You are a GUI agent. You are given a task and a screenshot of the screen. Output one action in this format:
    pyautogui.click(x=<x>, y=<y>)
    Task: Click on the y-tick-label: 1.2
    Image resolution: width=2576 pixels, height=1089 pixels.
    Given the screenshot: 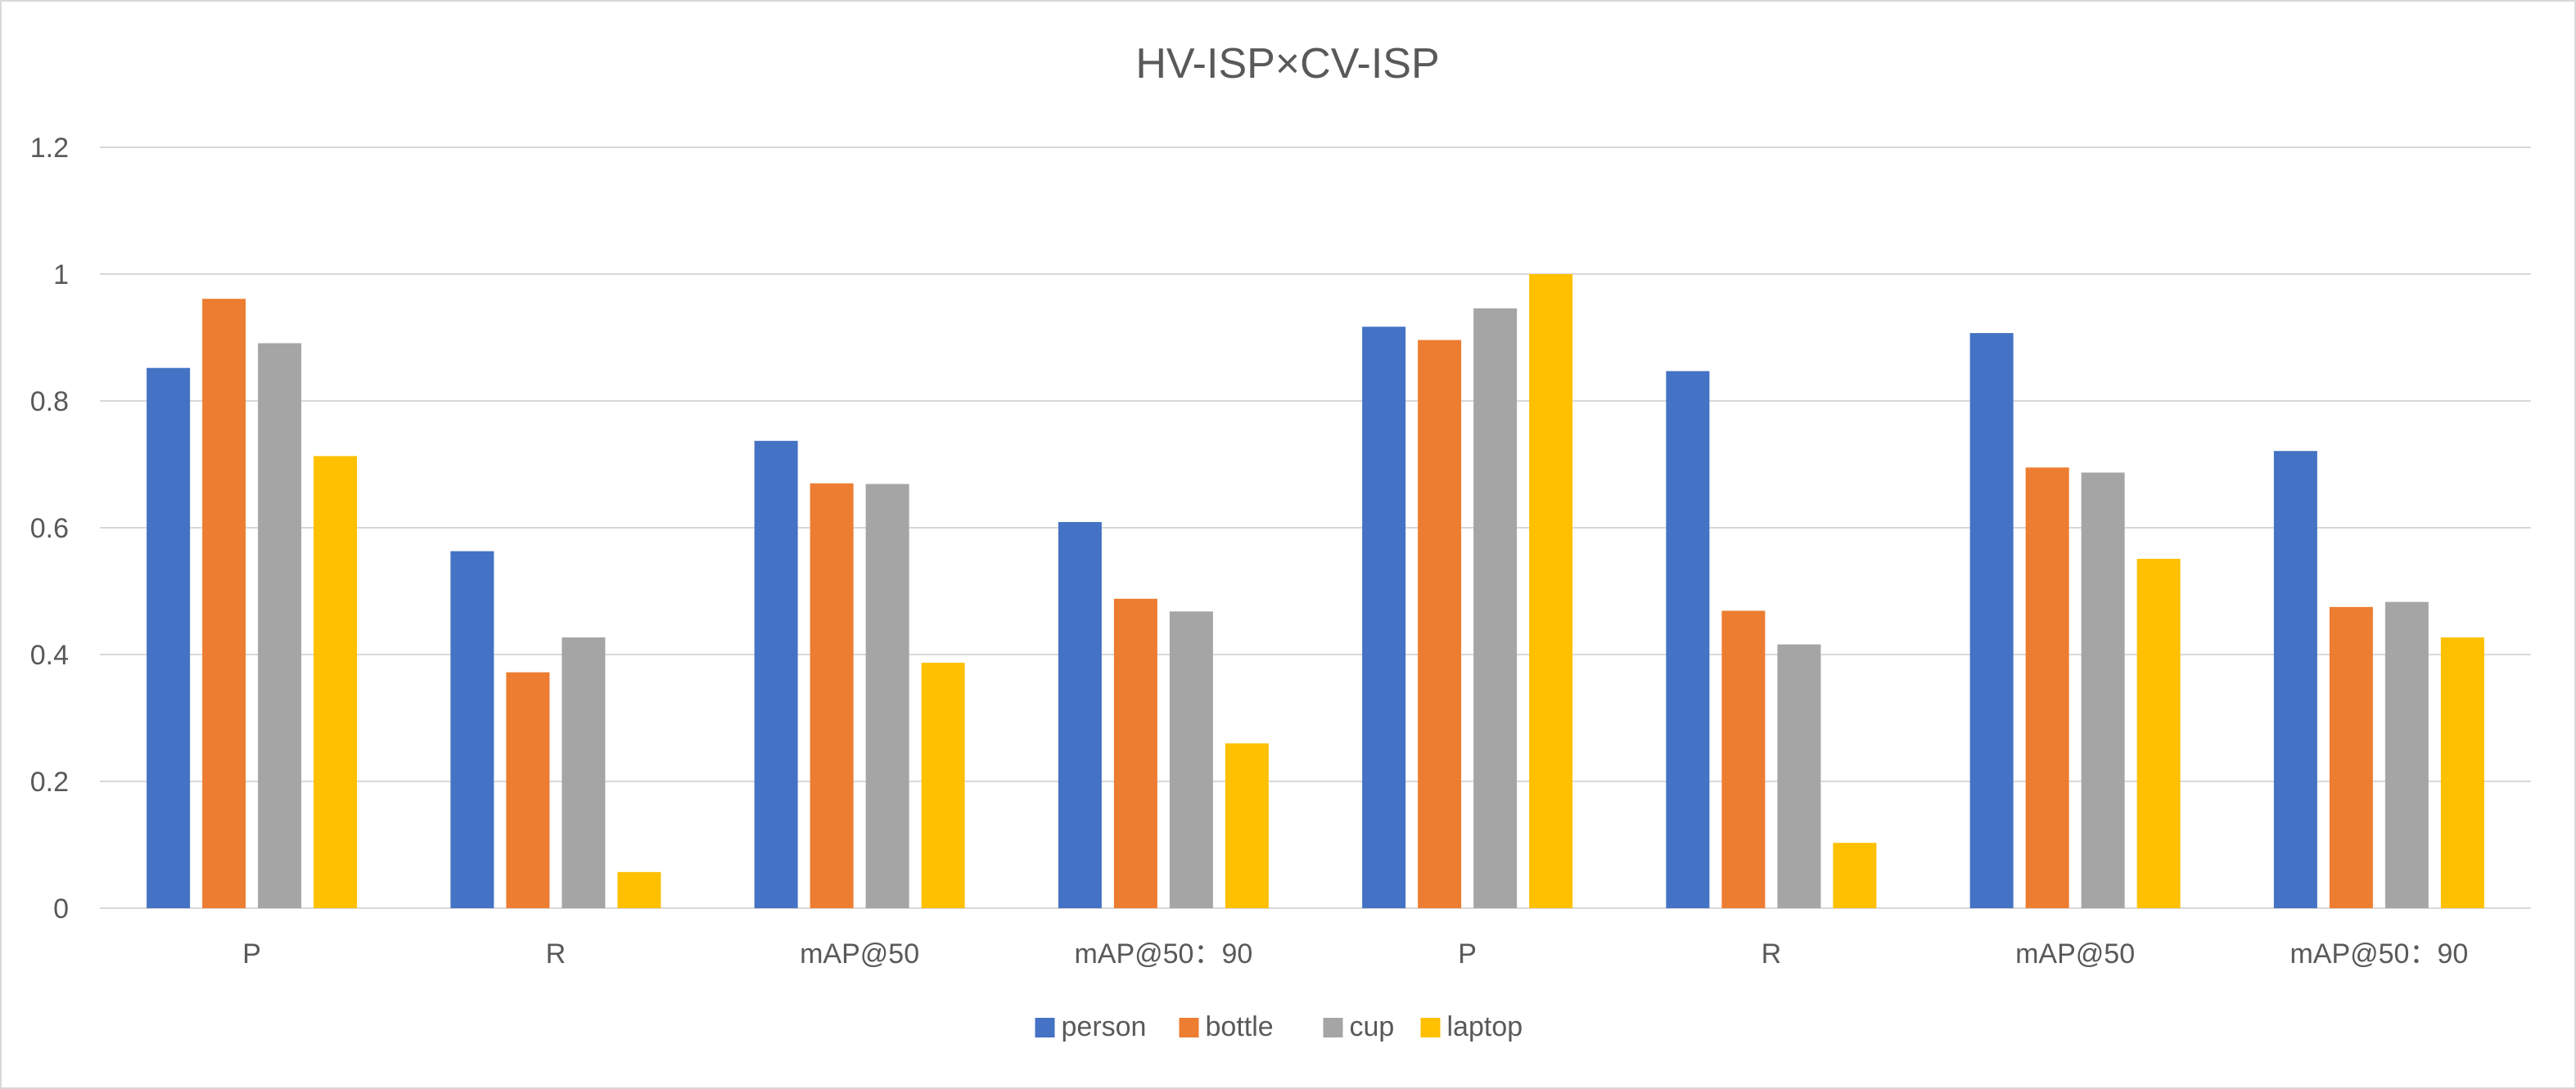 What is the action you would take?
    pyautogui.click(x=49, y=149)
    